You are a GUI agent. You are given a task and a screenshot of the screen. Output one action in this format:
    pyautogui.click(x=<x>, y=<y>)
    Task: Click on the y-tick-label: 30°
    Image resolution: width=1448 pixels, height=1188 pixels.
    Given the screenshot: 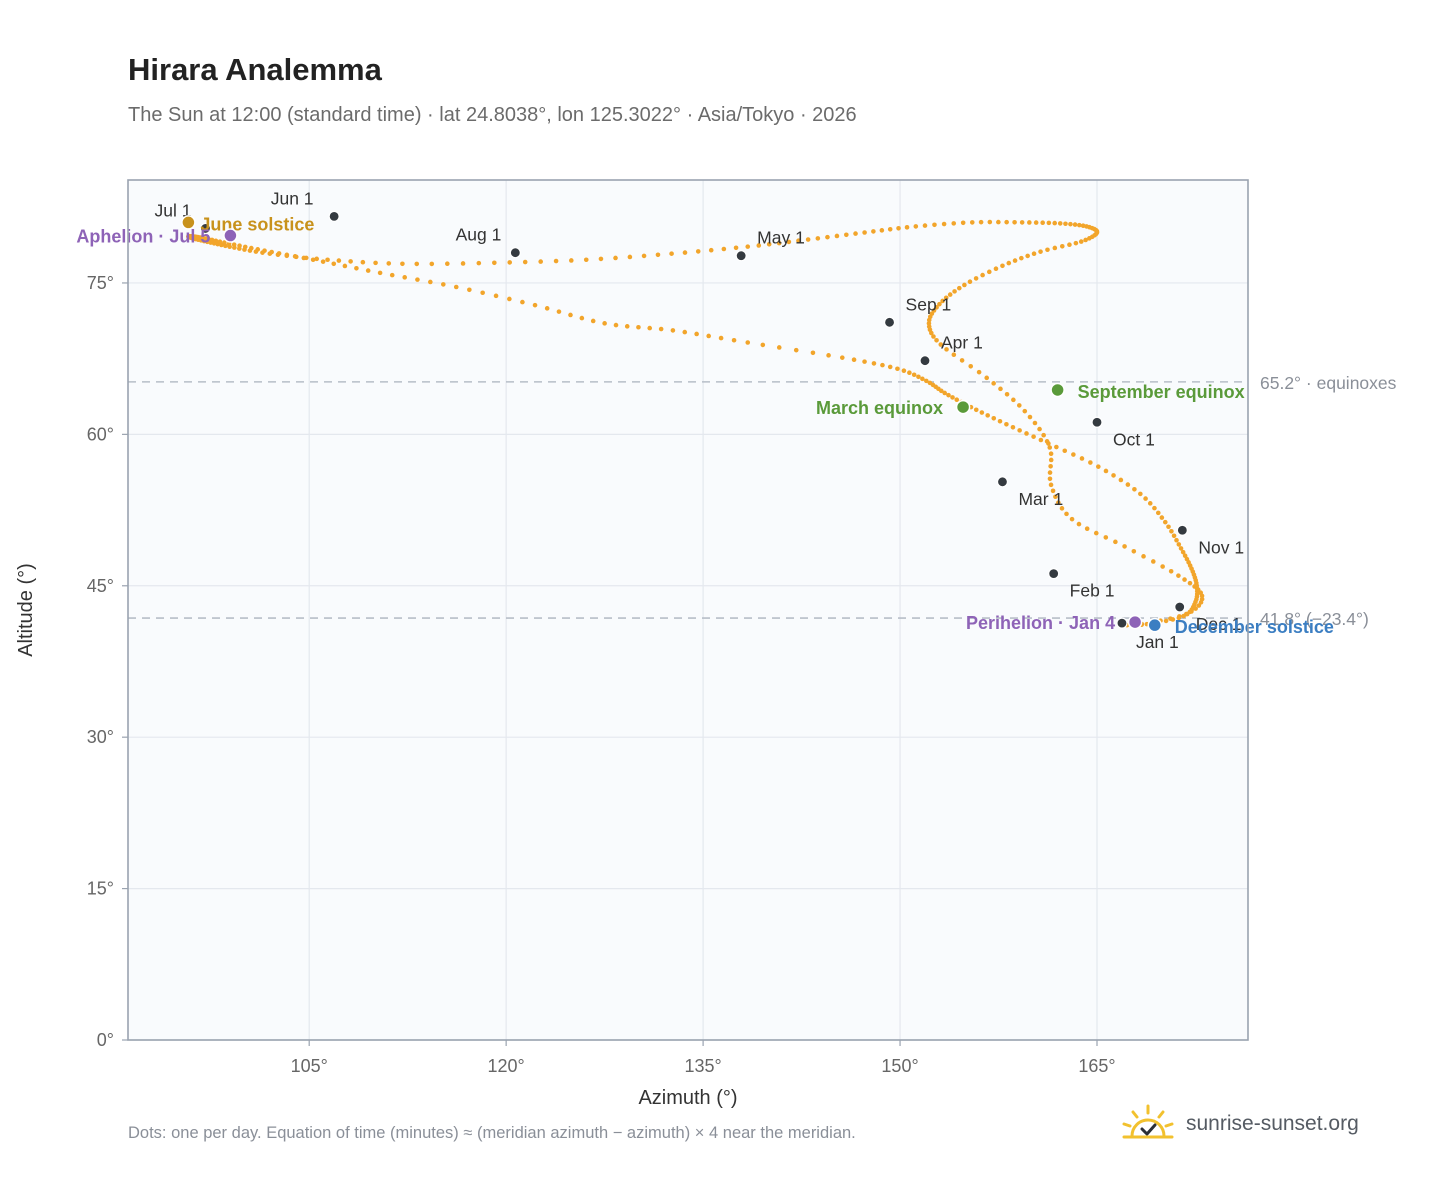 What is the action you would take?
    pyautogui.click(x=100, y=737)
    